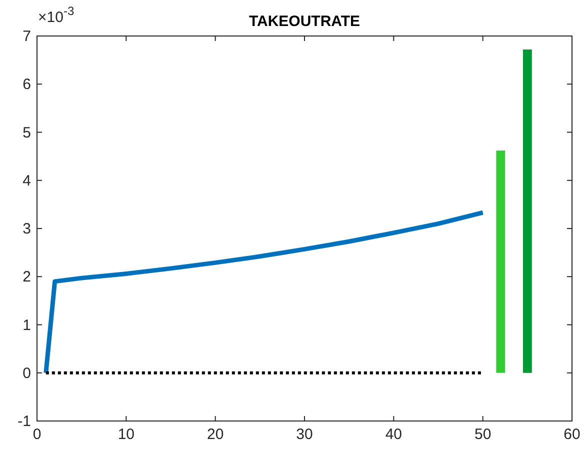 This screenshot has width=585, height=453. I want to click on x-tick-label: 10, so click(126, 434).